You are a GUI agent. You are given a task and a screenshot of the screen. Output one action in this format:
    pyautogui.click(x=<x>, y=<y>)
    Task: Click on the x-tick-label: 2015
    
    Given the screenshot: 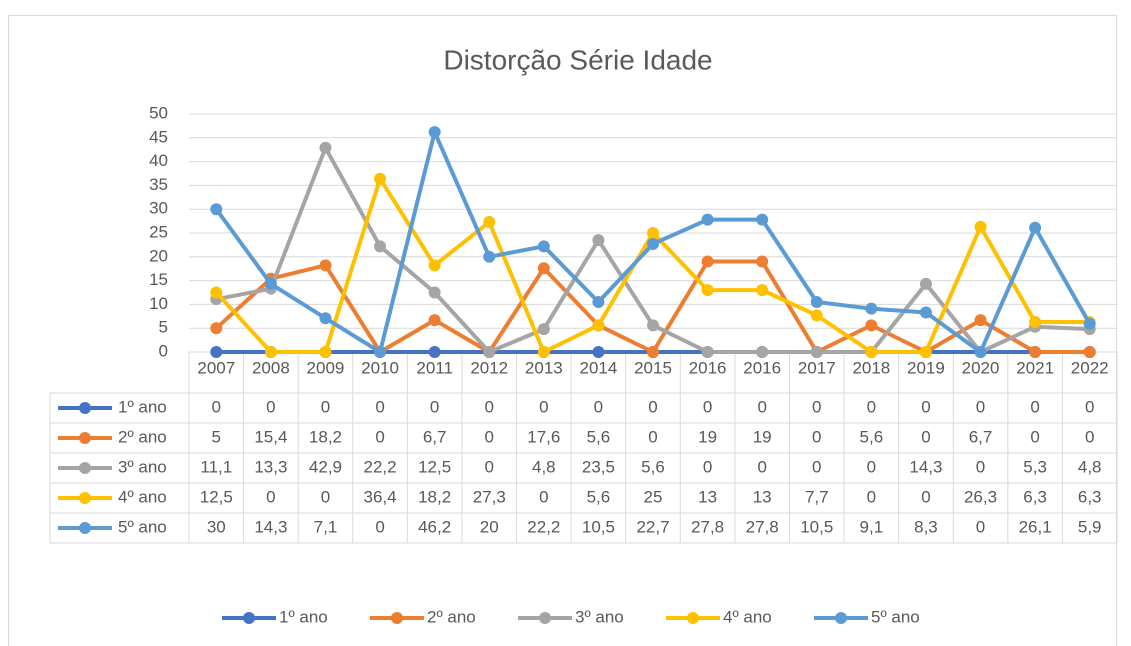 What is the action you would take?
    pyautogui.click(x=653, y=367)
    